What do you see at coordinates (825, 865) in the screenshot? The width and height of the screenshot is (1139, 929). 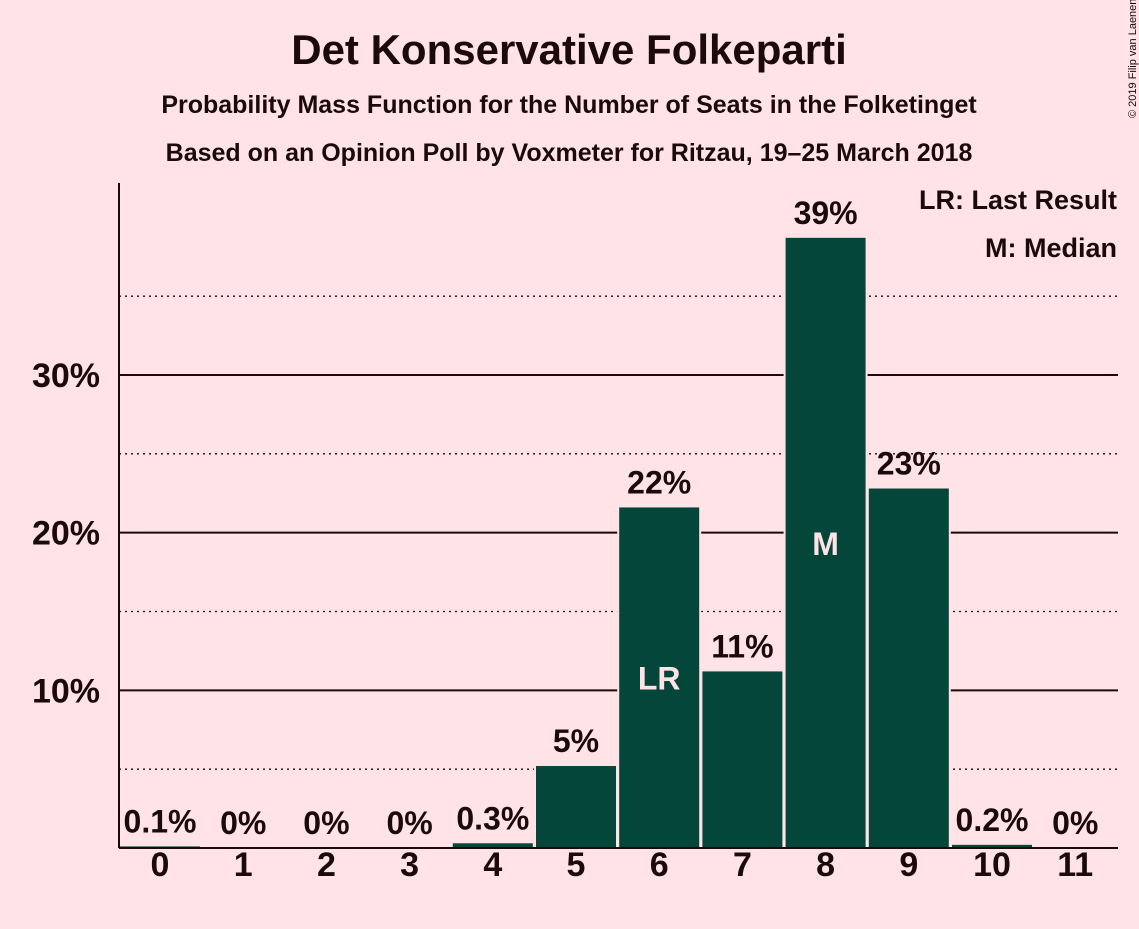 I see `x-tick-label: 8` at bounding box center [825, 865].